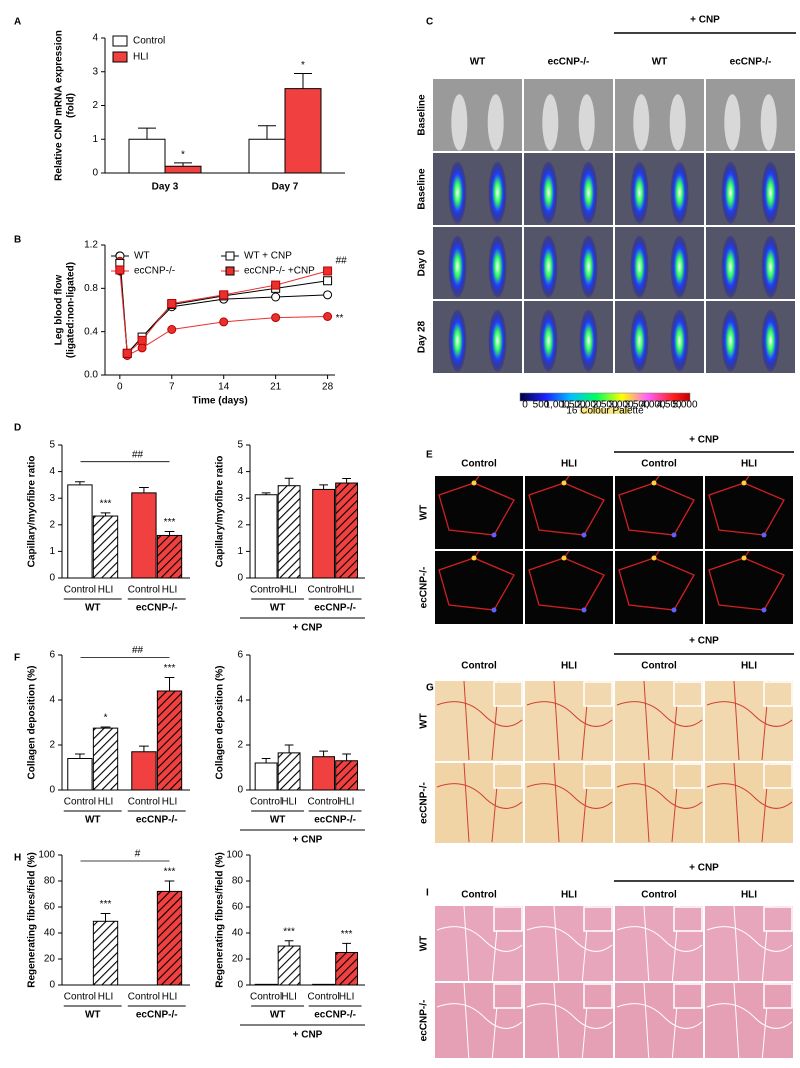 The width and height of the screenshot is (800, 1068). Describe the element at coordinates (660, 62) in the screenshot. I see `column-label: WT` at that location.